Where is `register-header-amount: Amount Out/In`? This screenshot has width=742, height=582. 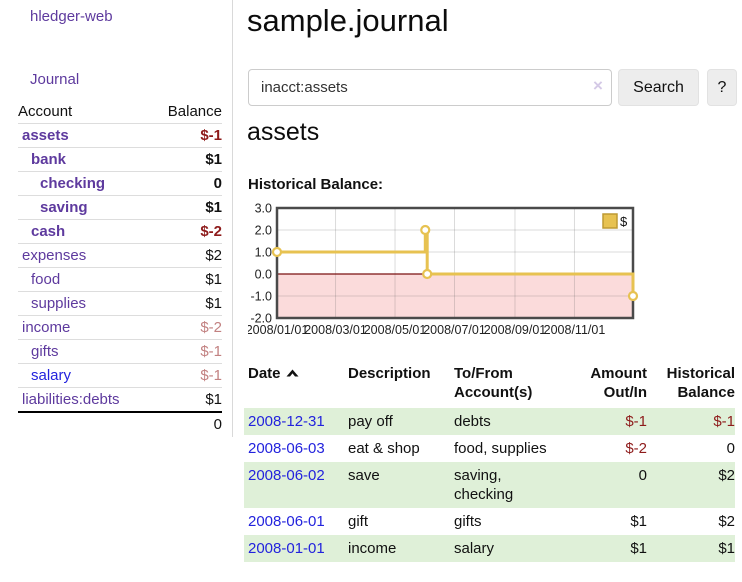 register-header-amount: Amount Out/In is located at coordinates (618, 383).